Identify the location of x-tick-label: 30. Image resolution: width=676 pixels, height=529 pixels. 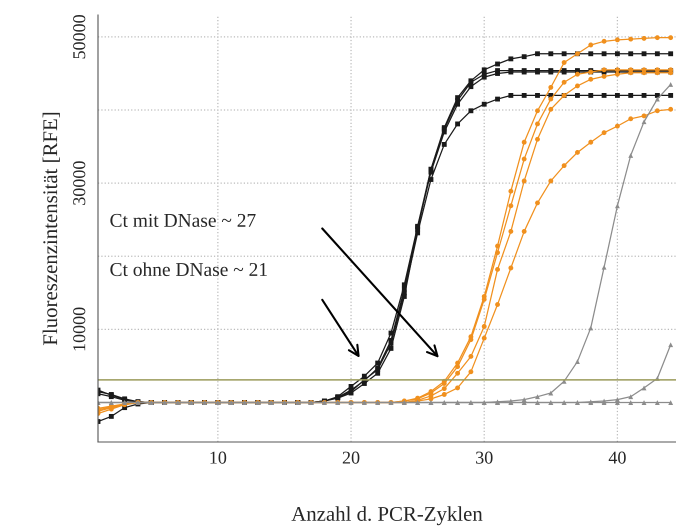
(484, 458).